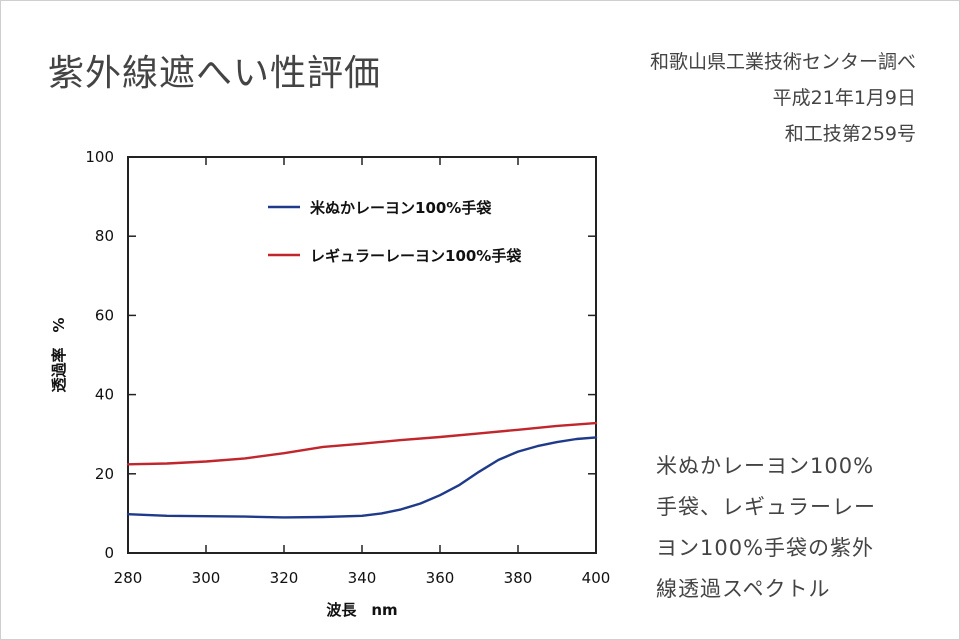 This screenshot has width=960, height=640. I want to click on x-tick-label: 400, so click(596, 578).